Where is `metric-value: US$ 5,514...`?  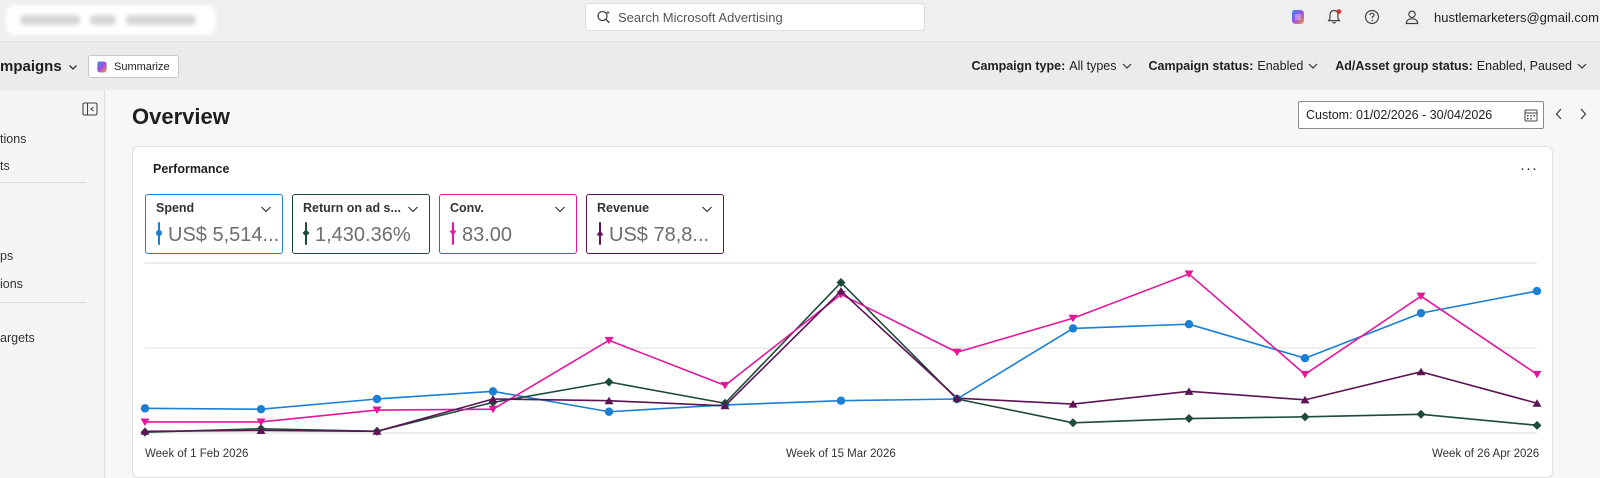
metric-value: US$ 5,514... is located at coordinates (224, 235).